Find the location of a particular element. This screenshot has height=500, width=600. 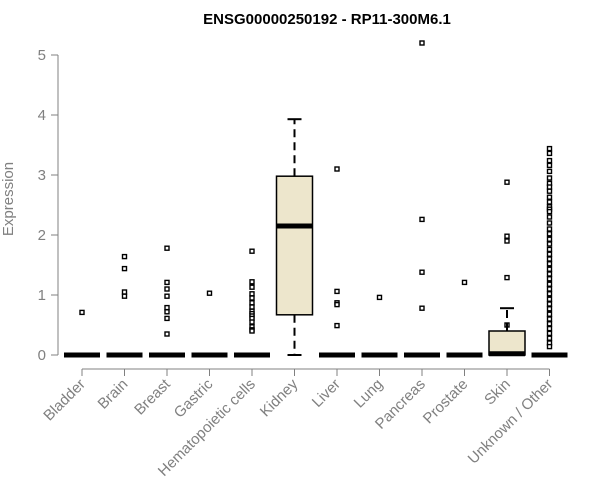

x-tick-label: Lung is located at coordinates (369, 394).